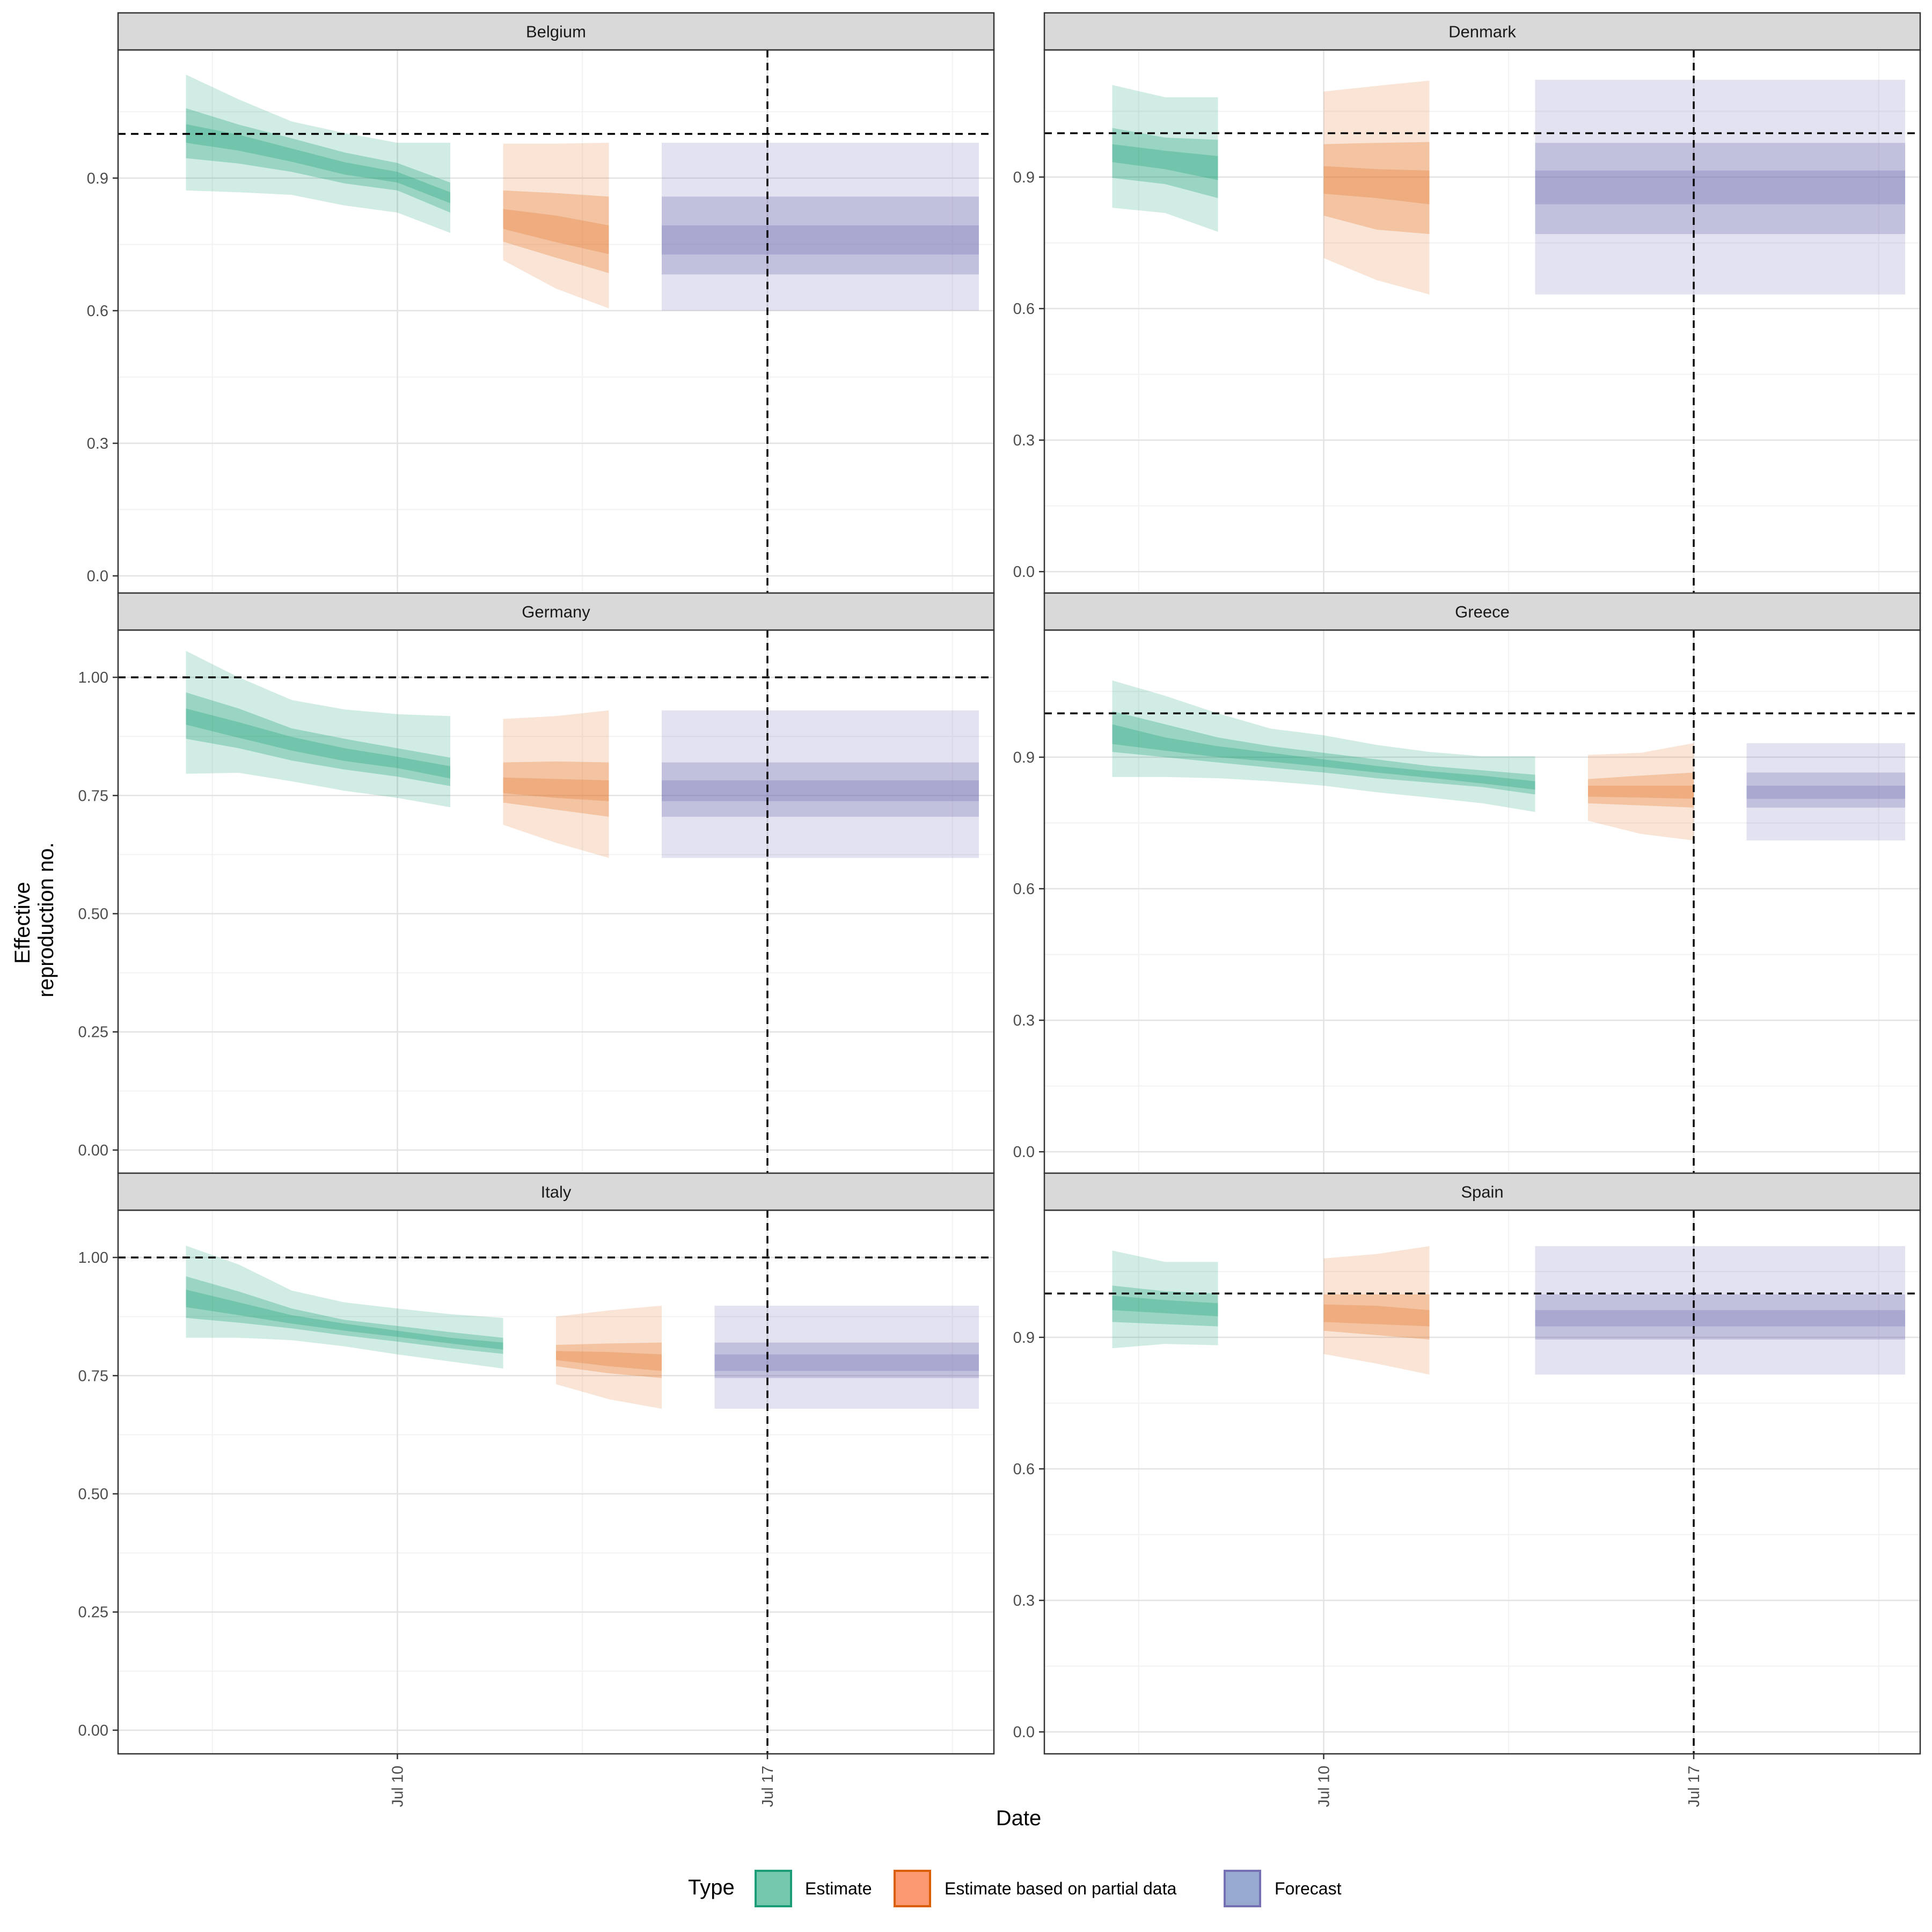 This screenshot has height=1932, width=1932. Describe the element at coordinates (838, 1888) in the screenshot. I see `legend-label: Estimate` at that location.